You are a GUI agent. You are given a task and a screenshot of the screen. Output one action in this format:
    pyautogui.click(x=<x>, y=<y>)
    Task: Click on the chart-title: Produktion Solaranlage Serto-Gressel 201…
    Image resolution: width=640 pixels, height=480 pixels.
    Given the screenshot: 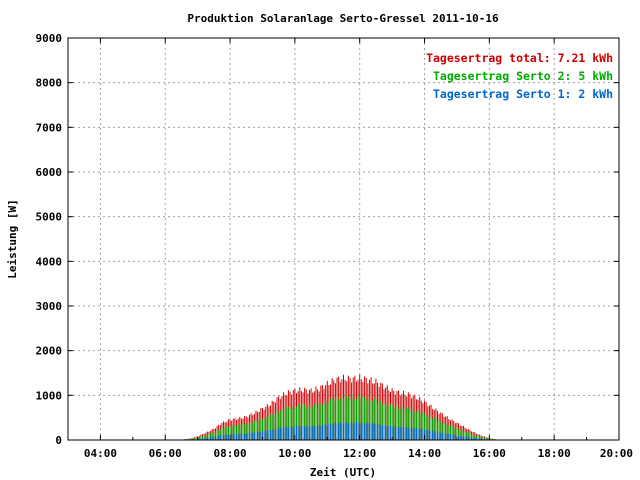 What is the action you would take?
    pyautogui.click(x=343, y=18)
    